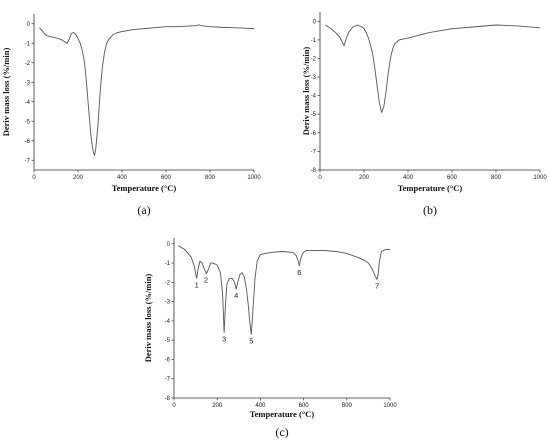  What do you see at coordinates (281, 432) in the screenshot?
I see `panel-label: (c)` at bounding box center [281, 432].